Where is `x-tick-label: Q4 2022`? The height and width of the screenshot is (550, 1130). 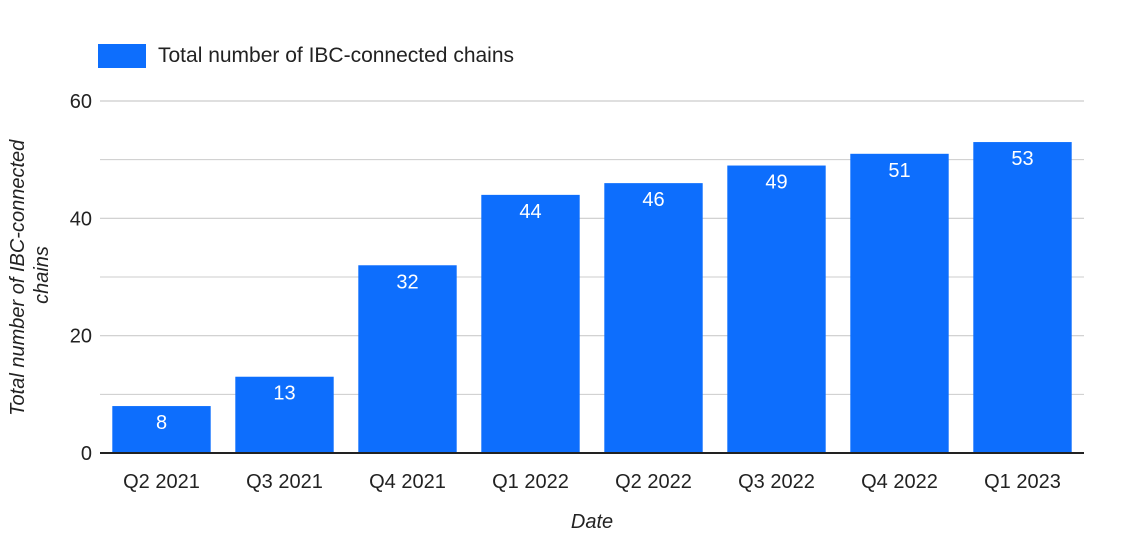
x-tick-label: Q4 2022 is located at coordinates (899, 482).